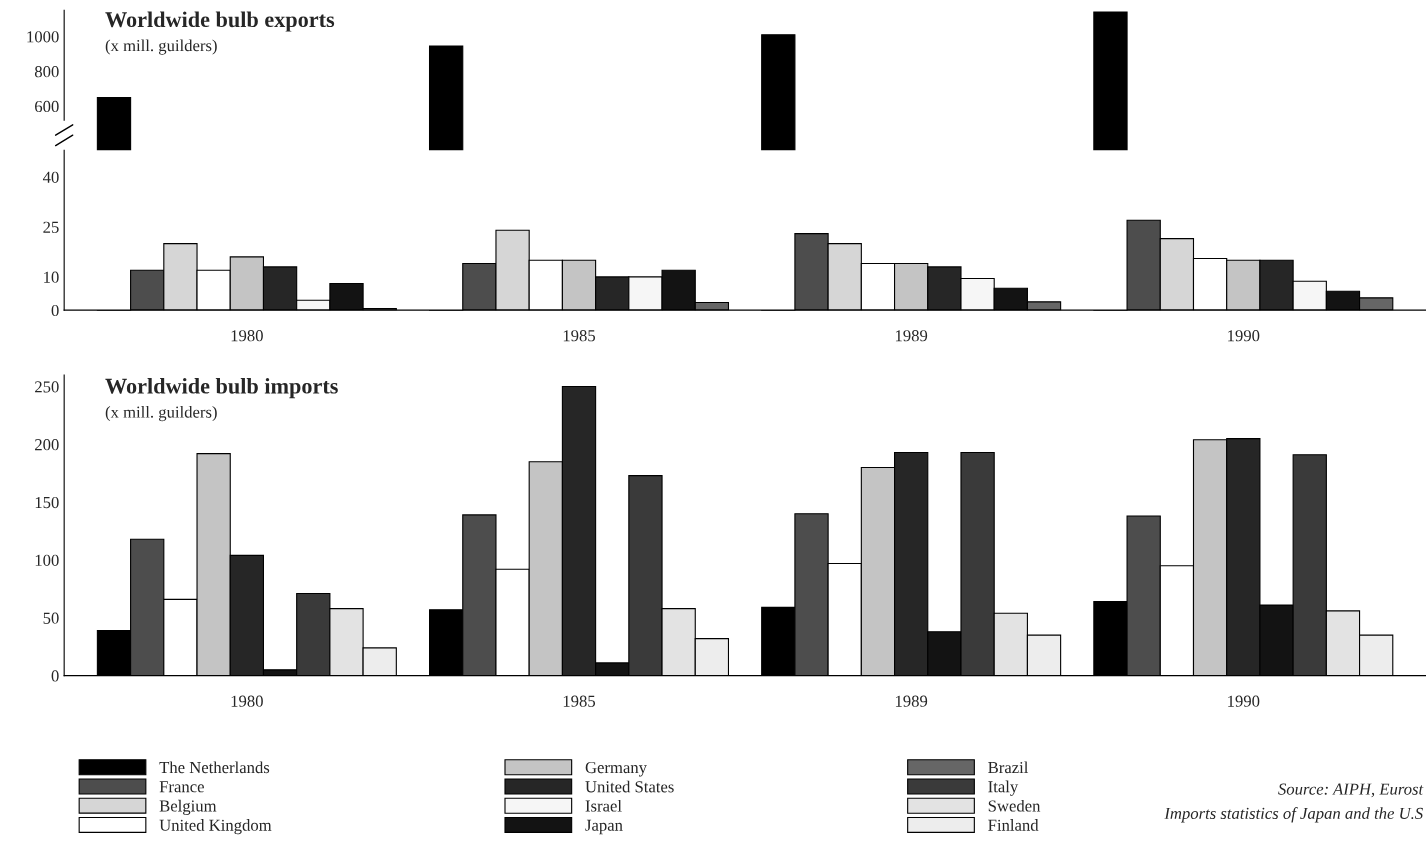 This screenshot has height=864, width=1426. I want to click on y-tick-label: 10, so click(51, 277).